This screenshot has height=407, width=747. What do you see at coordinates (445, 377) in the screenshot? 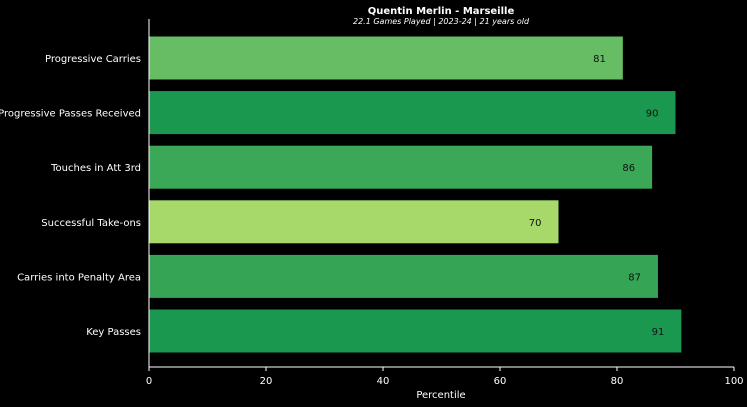
I see `x-ticks-group: 0 20 40 60 80 100` at bounding box center [445, 377].